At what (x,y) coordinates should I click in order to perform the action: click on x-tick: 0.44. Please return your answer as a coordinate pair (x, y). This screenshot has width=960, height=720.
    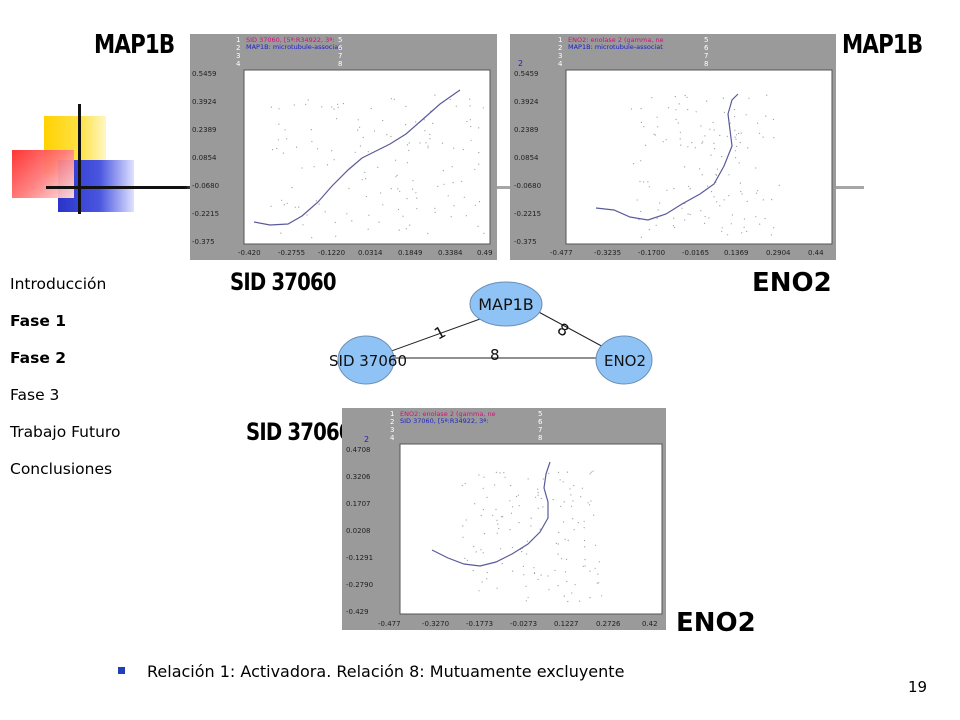
    Looking at the image, I should click on (816, 253).